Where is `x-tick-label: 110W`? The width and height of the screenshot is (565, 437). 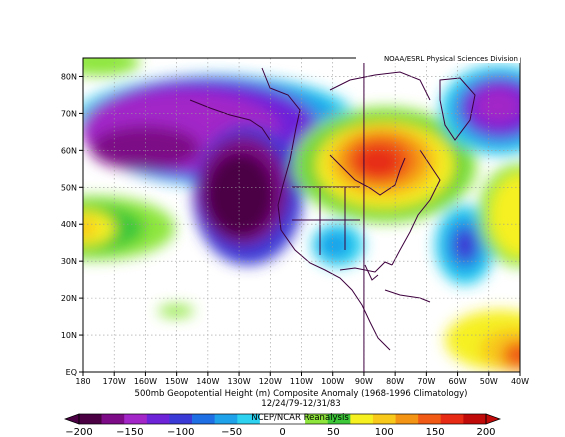
x-tick-label: 110W is located at coordinates (301, 381).